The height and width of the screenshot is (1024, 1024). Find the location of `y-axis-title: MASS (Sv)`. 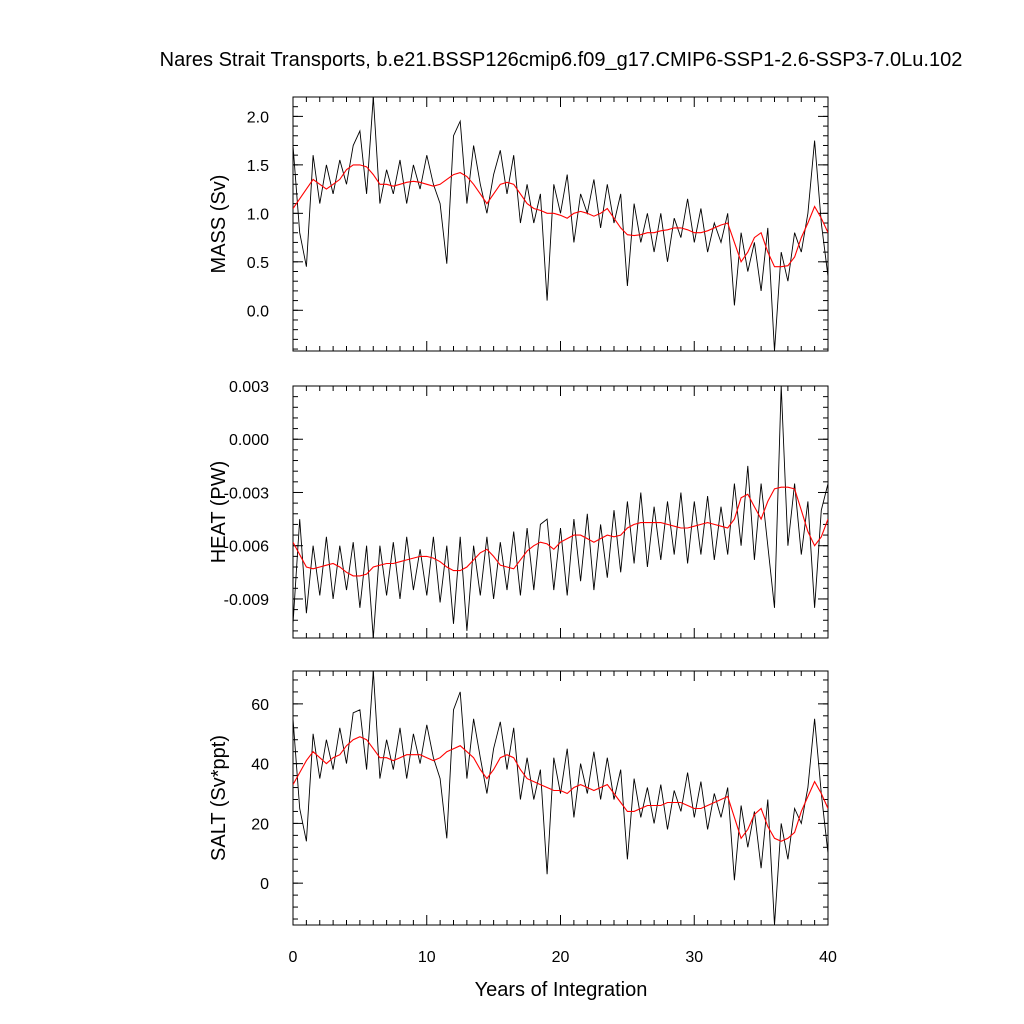

y-axis-title: MASS (Sv) is located at coordinates (219, 224).